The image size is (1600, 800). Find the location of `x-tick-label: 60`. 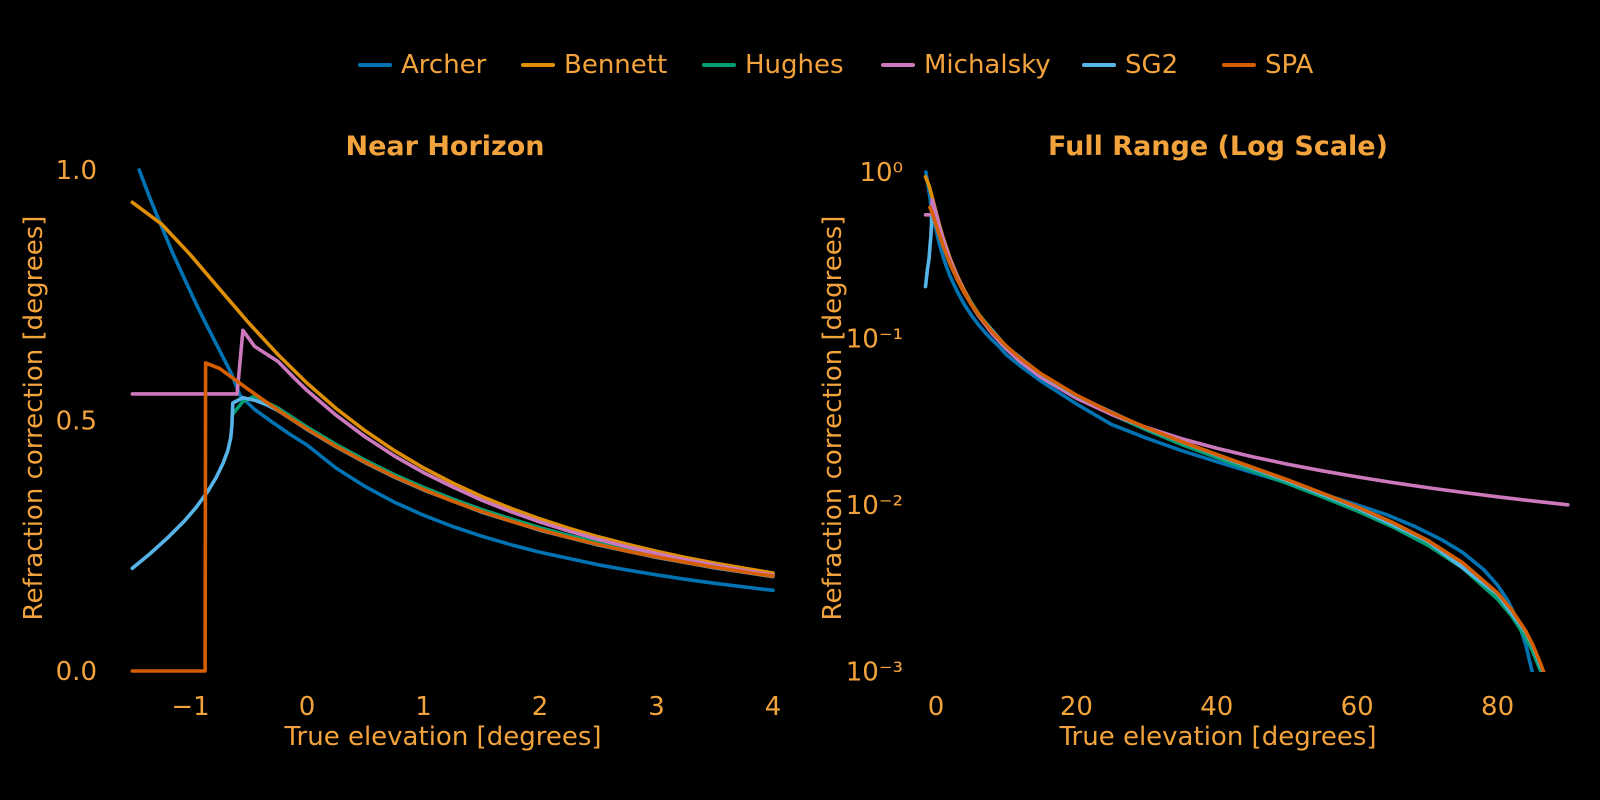

x-tick-label: 60 is located at coordinates (1357, 707).